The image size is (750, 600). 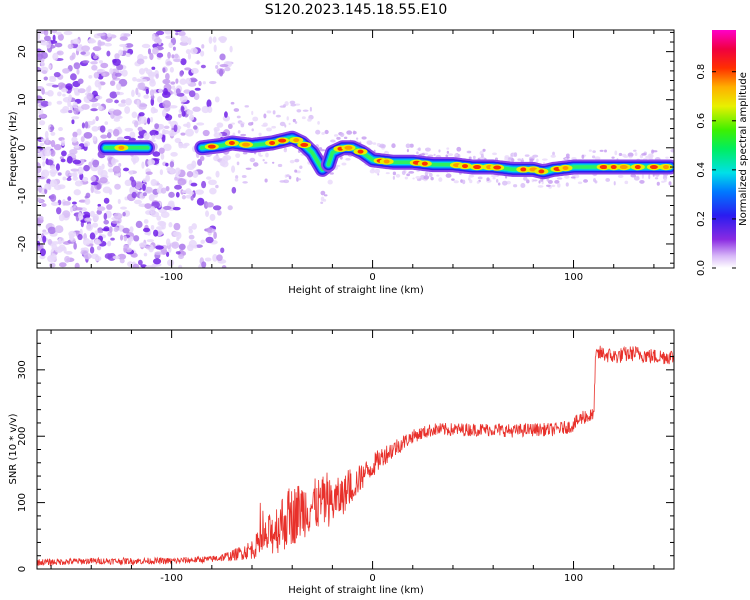 I want to click on spectrogram-ridge, so click(x=385, y=155).